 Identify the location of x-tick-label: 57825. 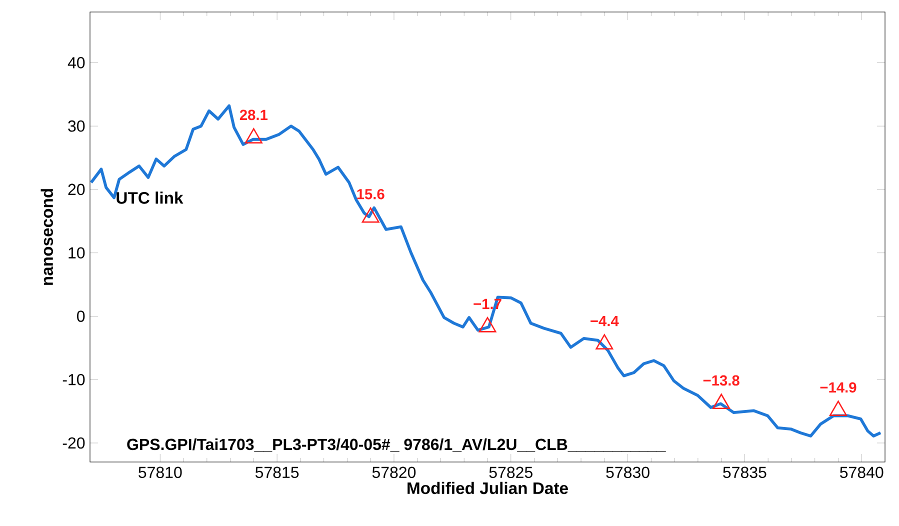
(510, 472).